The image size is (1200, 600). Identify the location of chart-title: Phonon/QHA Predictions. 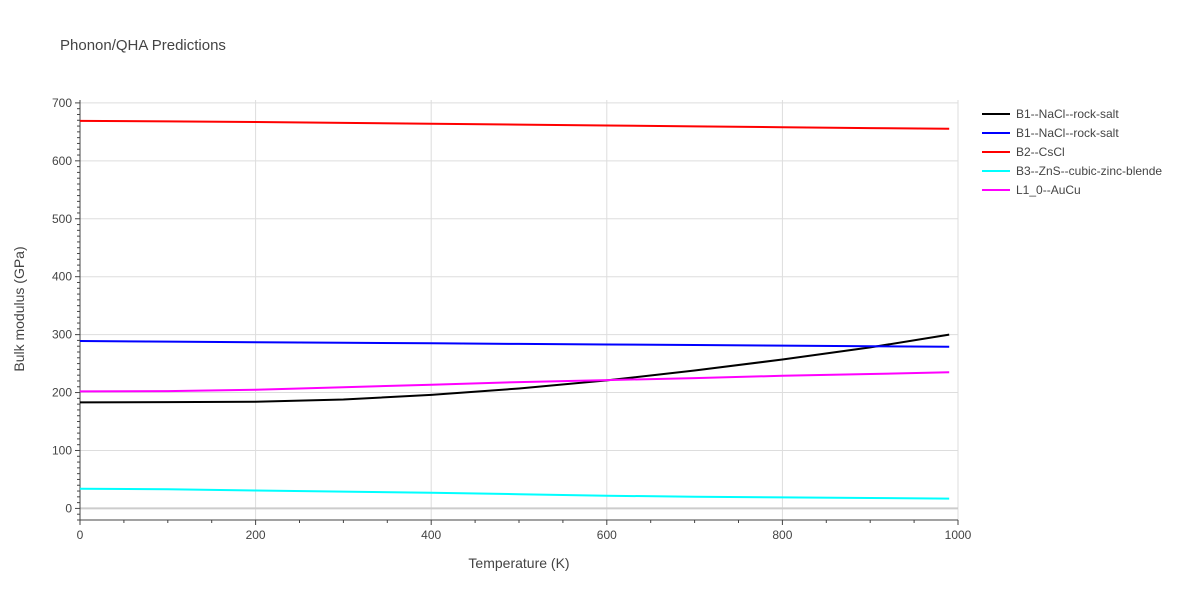
(143, 45).